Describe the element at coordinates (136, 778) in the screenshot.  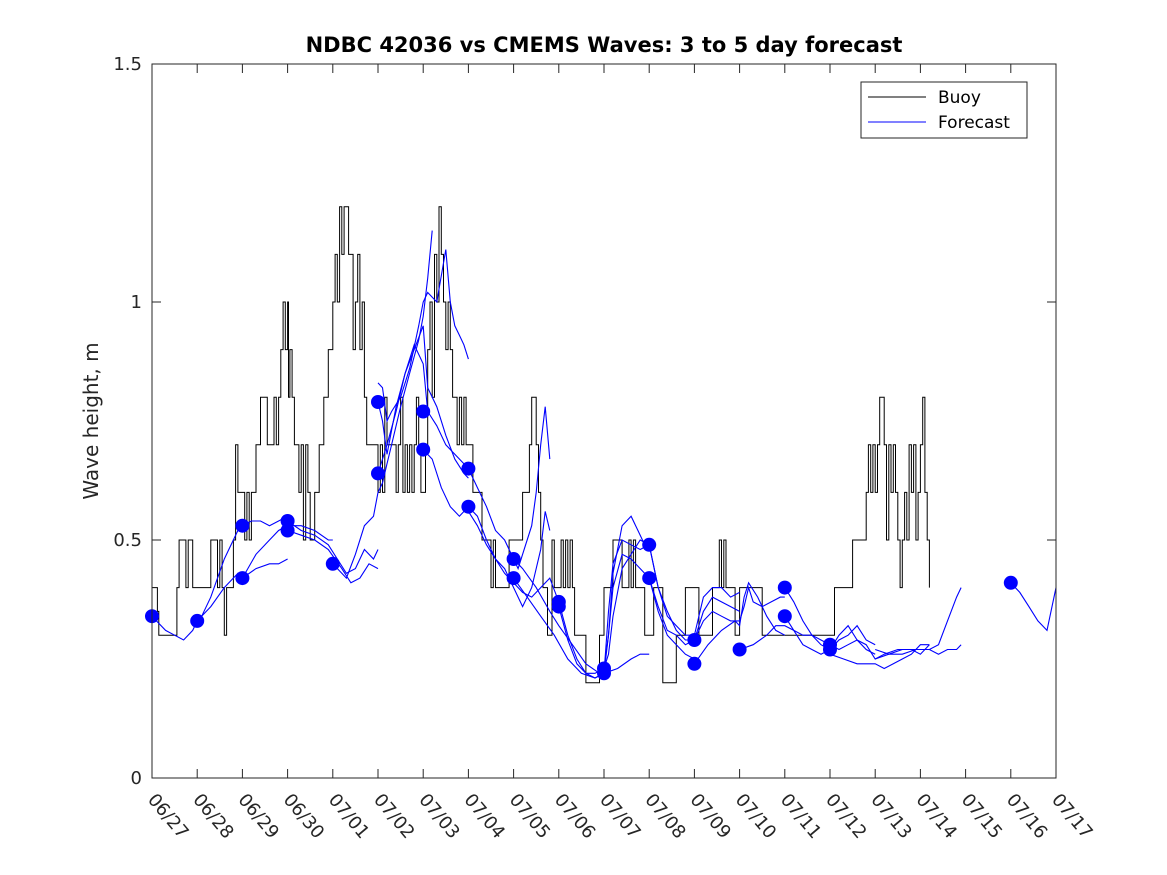
I see `y-tick-label: 0` at that location.